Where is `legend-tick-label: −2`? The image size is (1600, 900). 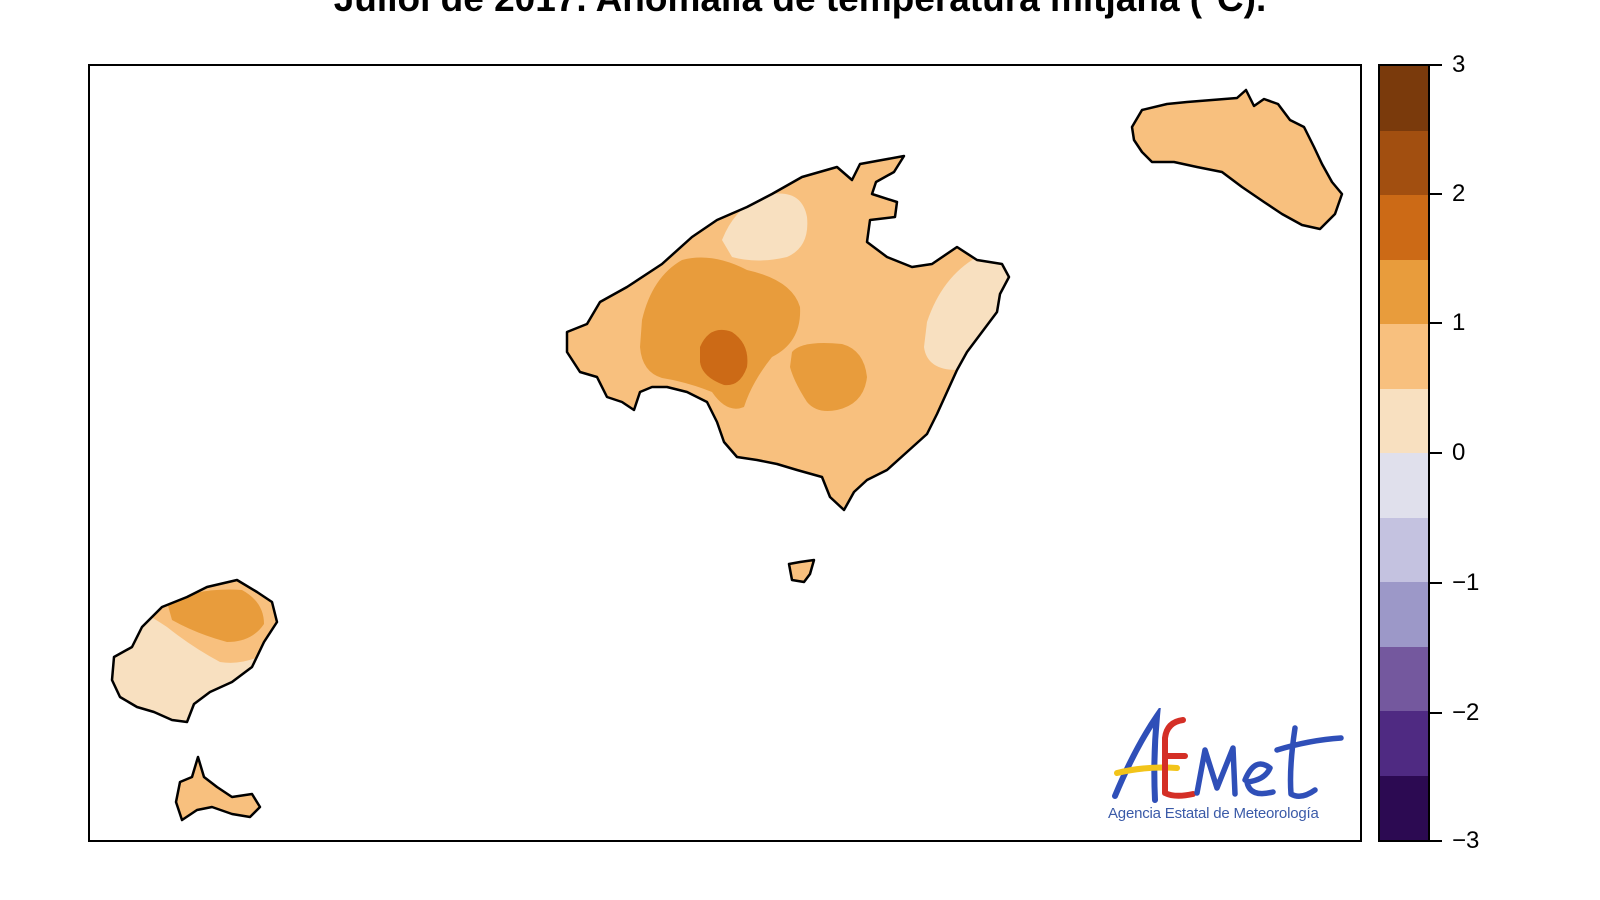 legend-tick-label: −2 is located at coordinates (1466, 712).